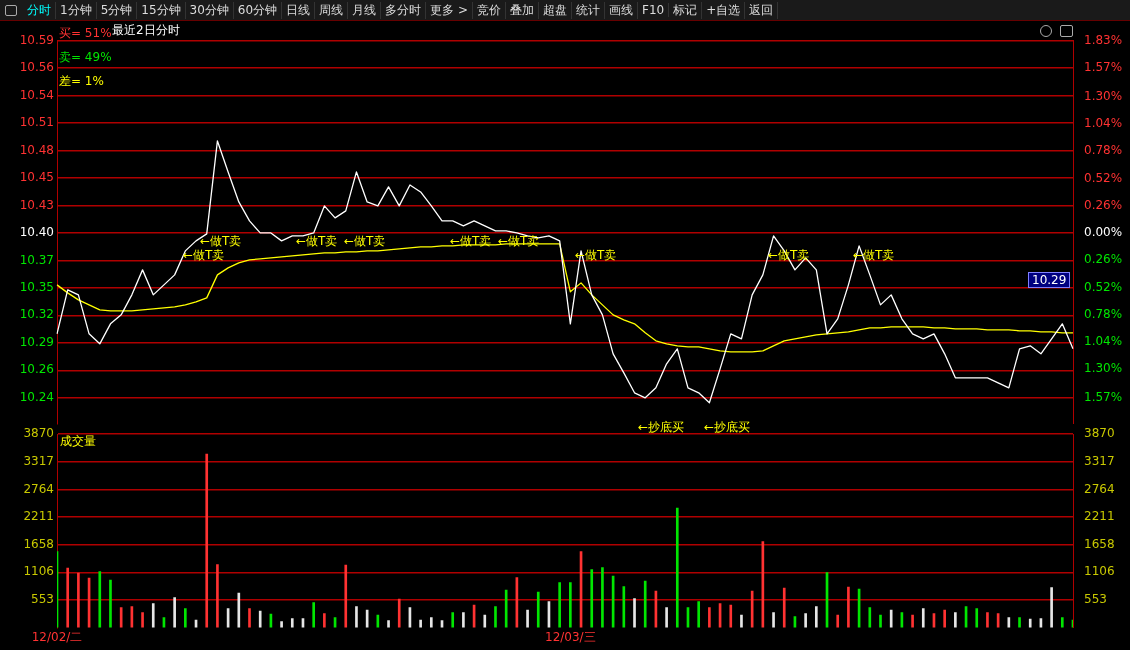 This screenshot has height=650, width=1130. Describe the element at coordinates (1099, 488) in the screenshot. I see `y2-tick-label: 2764` at that location.